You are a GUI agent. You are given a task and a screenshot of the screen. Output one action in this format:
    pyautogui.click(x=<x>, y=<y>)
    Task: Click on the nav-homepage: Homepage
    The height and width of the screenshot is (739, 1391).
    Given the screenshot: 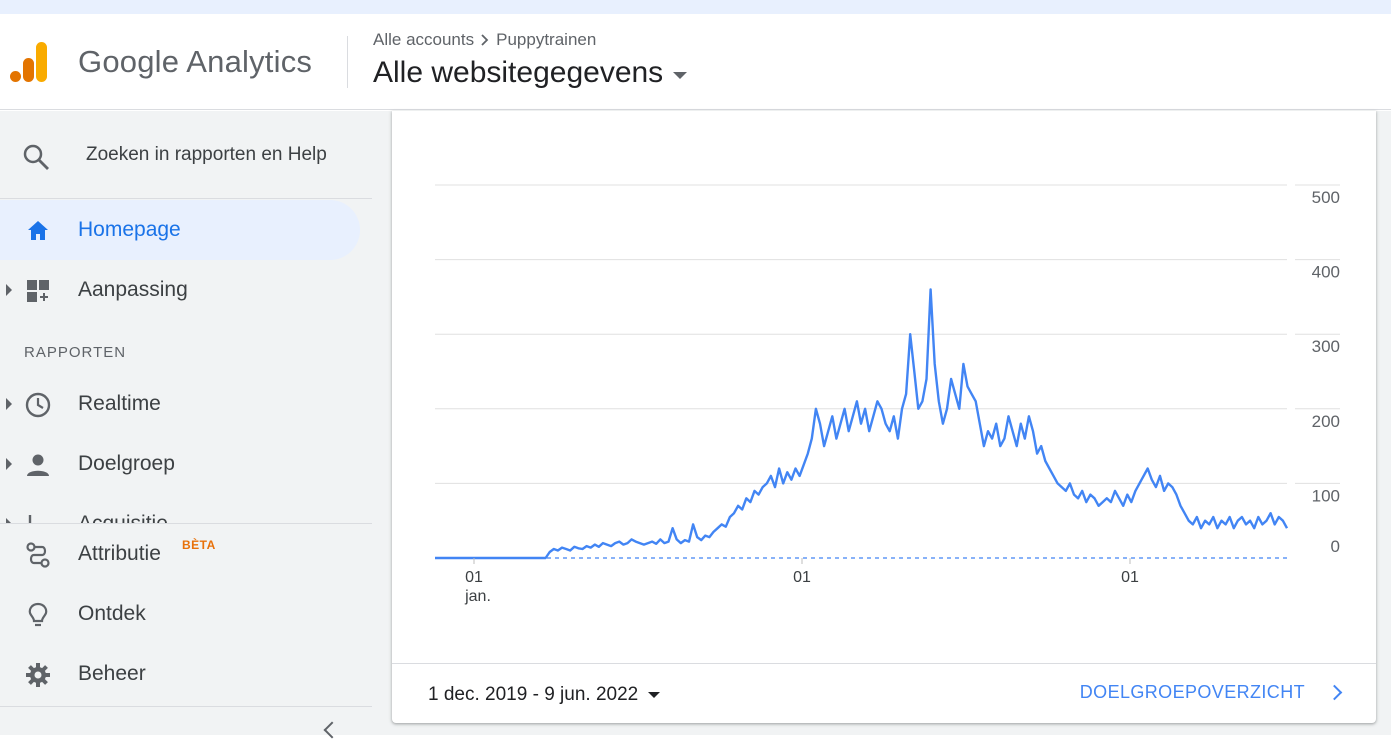 What is the action you would take?
    pyautogui.click(x=180, y=230)
    